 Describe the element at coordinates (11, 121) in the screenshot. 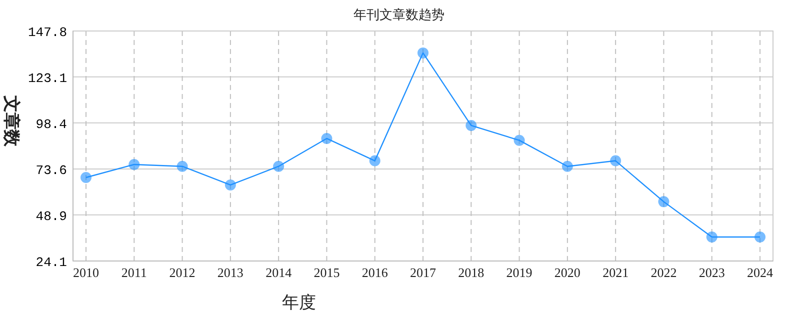

I see `y-axis-title: 文章数` at that location.